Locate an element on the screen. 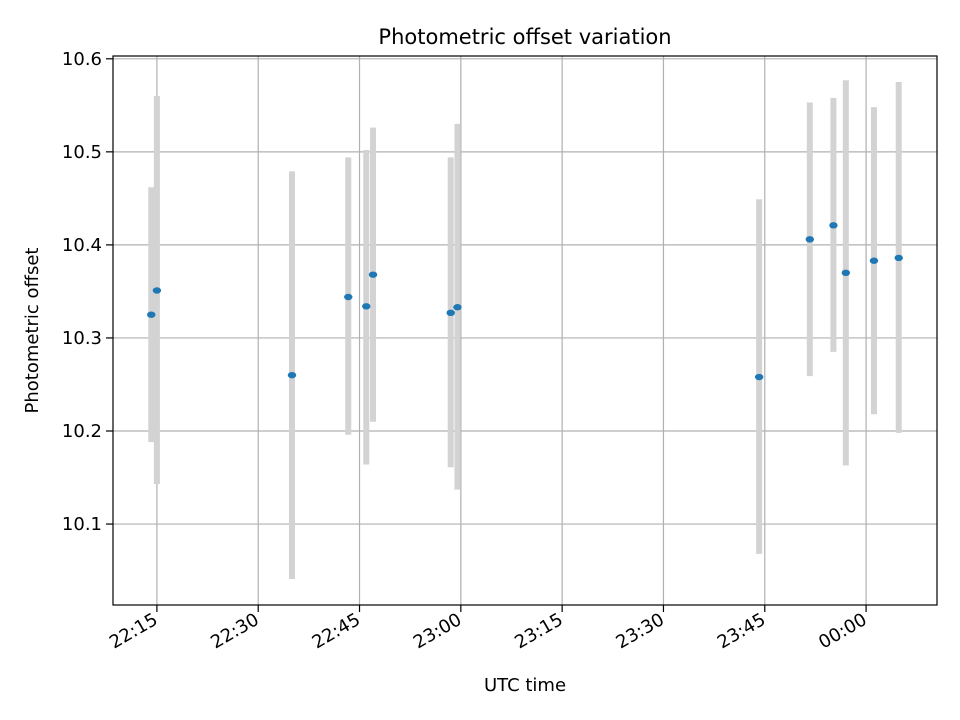 The width and height of the screenshot is (960, 720). y-tick-label: 10.4 is located at coordinates (82, 245).